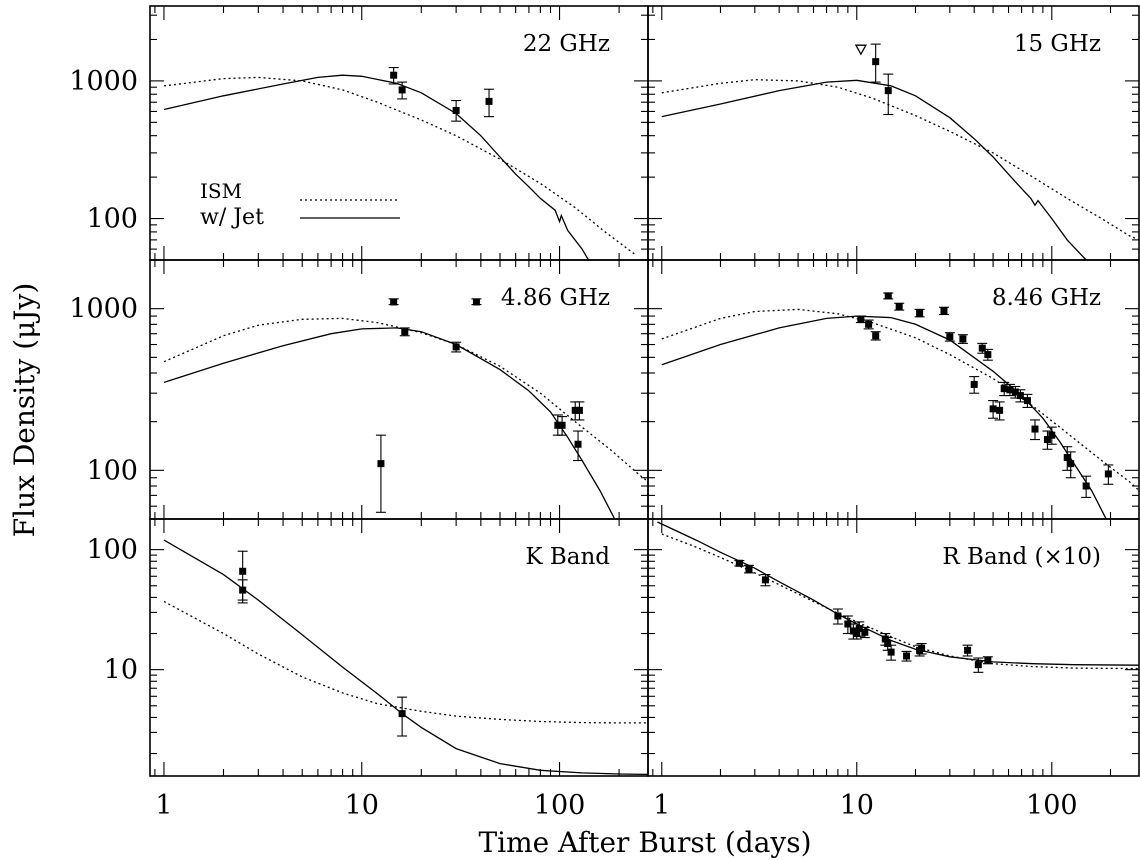  What do you see at coordinates (24, 410) in the screenshot?
I see `y-axis-label: Flux Density (μJy)` at bounding box center [24, 410].